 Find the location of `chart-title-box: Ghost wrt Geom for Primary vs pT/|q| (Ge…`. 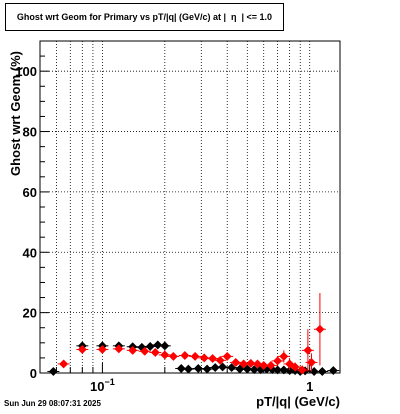

chart-title-box: Ghost wrt Geom for Primary vs pT/|q| (Ge… is located at coordinates (144, 17).